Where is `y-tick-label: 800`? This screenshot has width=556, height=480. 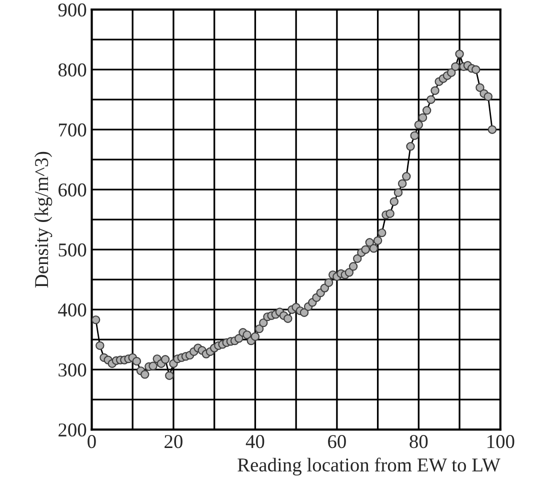 y-tick-label: 800 is located at coordinates (72, 70).